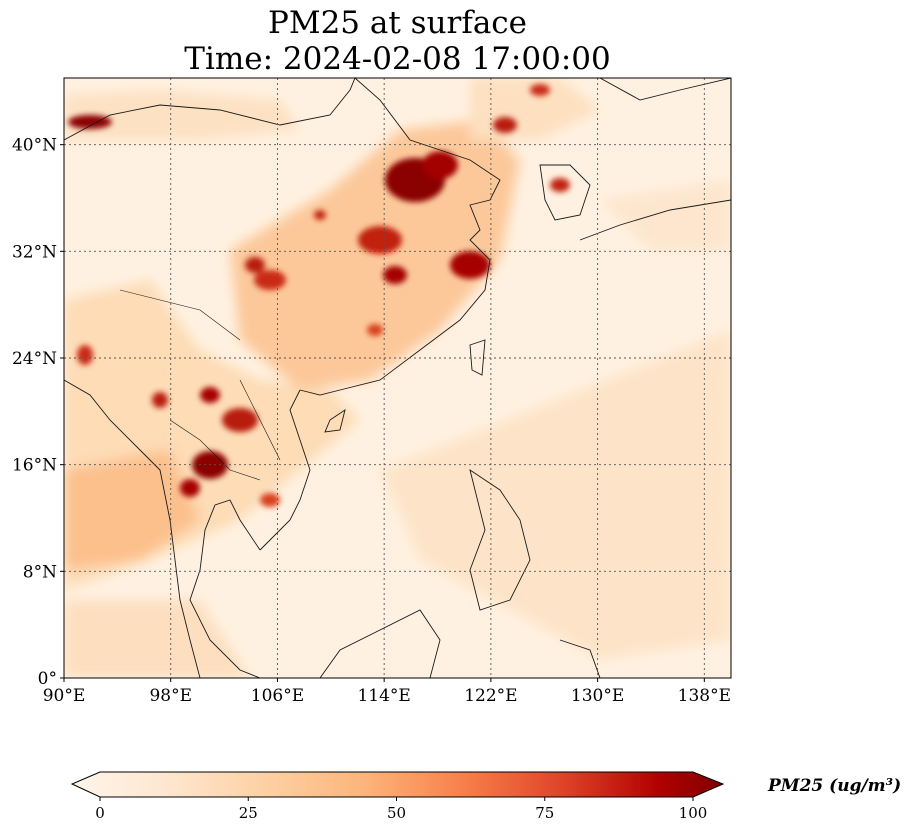  I want to click on colorbar-tick-label: 100, so click(693, 813).